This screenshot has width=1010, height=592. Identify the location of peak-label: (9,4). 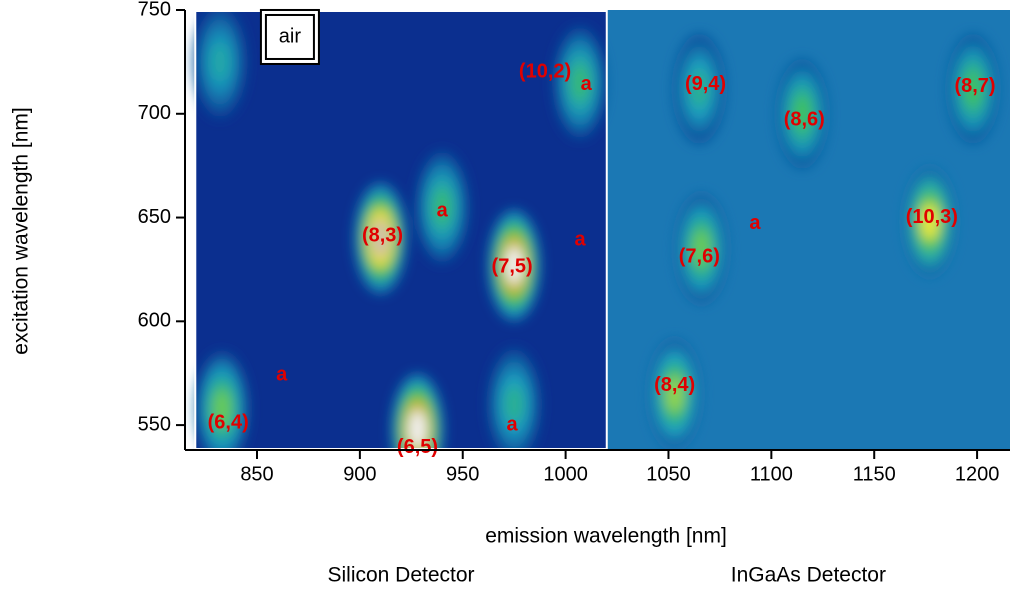
(705, 84).